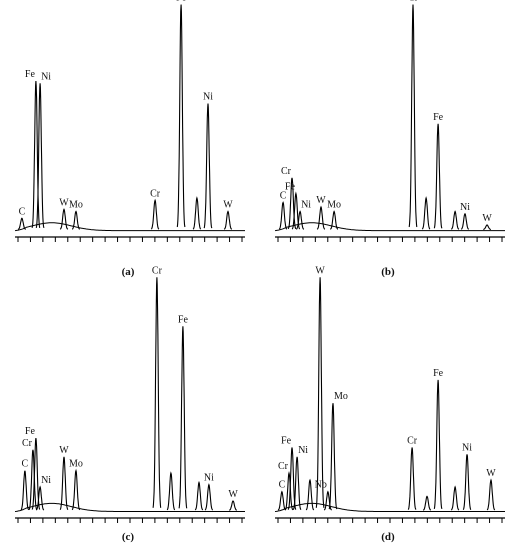 The width and height of the screenshot is (526, 555). I want to click on panel-label: (c), so click(128, 537).